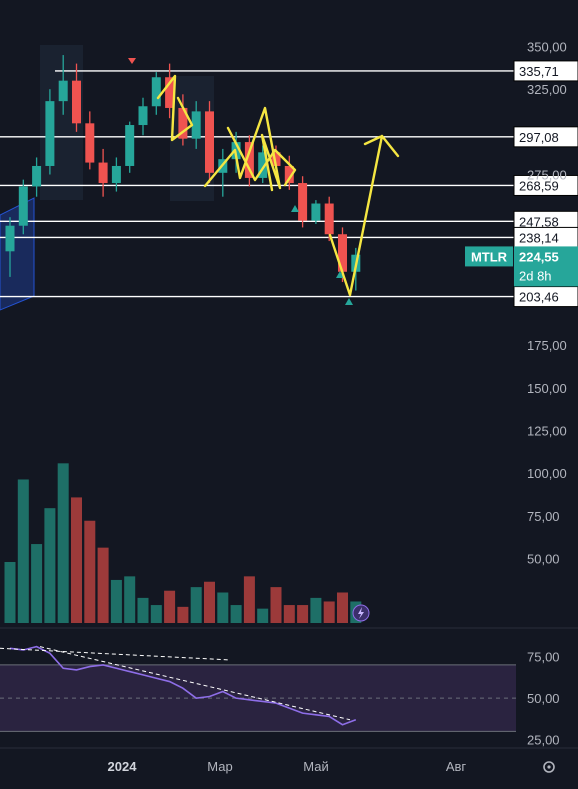 This screenshot has height=789, width=578. I want to click on gear-icon-center, so click(549, 767).